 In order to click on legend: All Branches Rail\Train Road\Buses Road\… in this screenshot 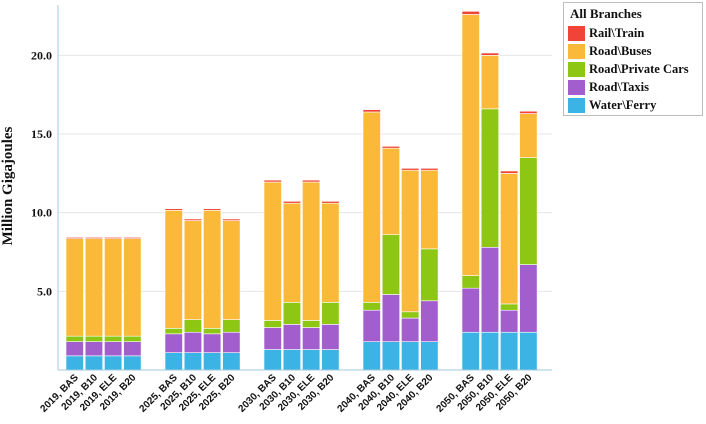, I will do `click(633, 59)`.